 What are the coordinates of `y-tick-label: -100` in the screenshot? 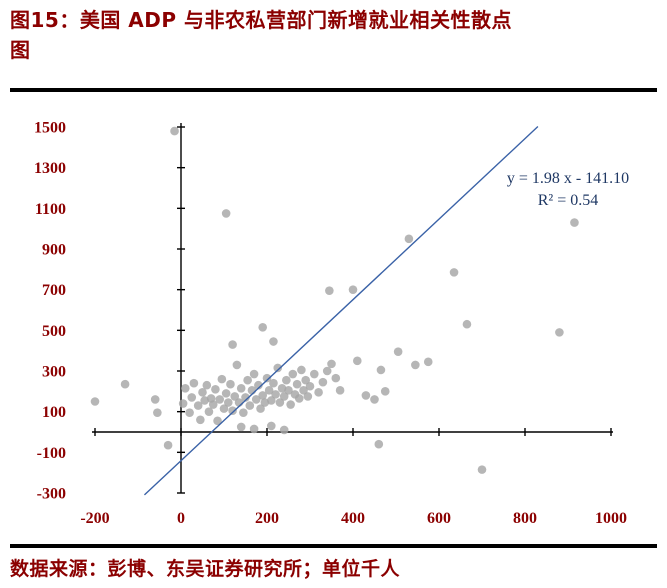 It's located at (51, 453).